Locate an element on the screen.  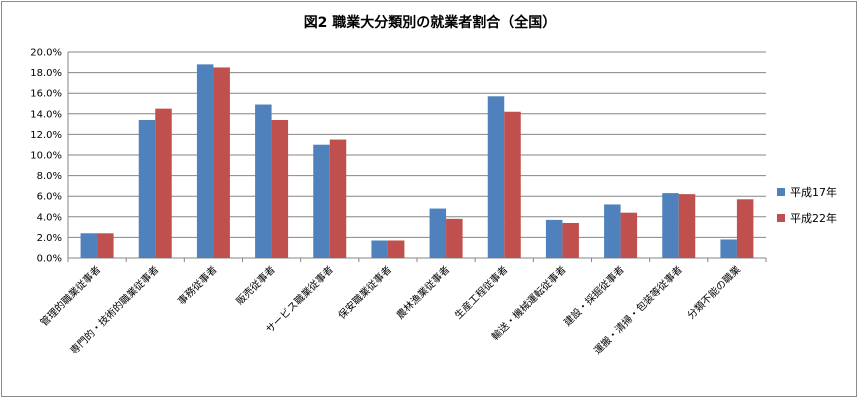
category-label: 農林漁業従事者 is located at coordinates (423, 292).